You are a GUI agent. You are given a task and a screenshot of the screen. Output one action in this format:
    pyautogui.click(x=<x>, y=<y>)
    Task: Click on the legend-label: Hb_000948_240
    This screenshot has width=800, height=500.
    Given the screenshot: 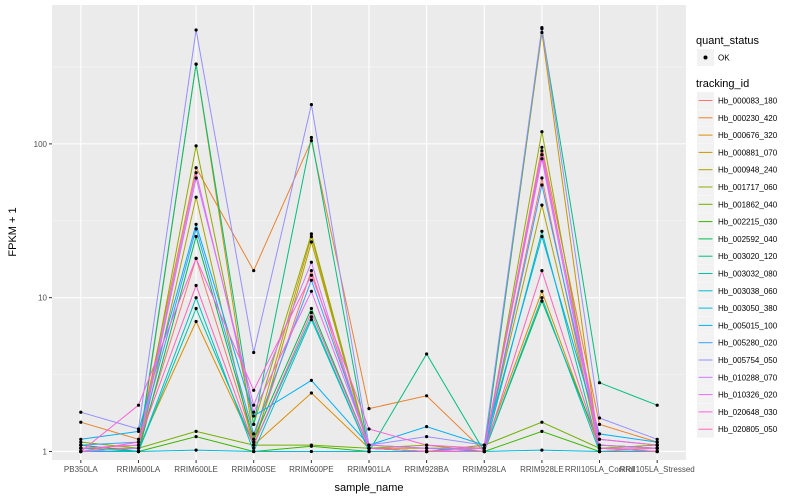 What is the action you would take?
    pyautogui.click(x=748, y=170)
    